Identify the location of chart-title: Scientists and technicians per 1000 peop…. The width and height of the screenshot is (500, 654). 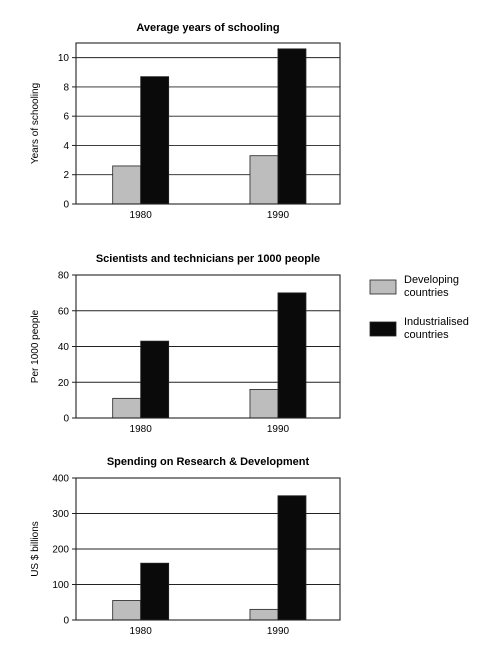
(208, 259).